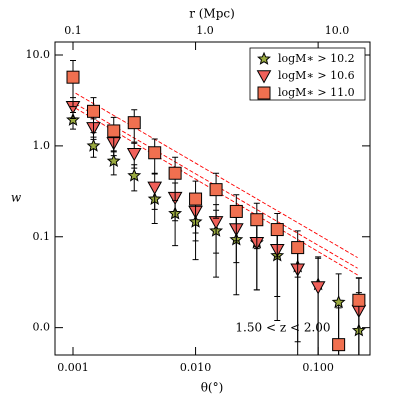 The width and height of the screenshot is (407, 407). What do you see at coordinates (205, 30) in the screenshot?
I see `x2-tick-label: 1.0` at bounding box center [205, 30].